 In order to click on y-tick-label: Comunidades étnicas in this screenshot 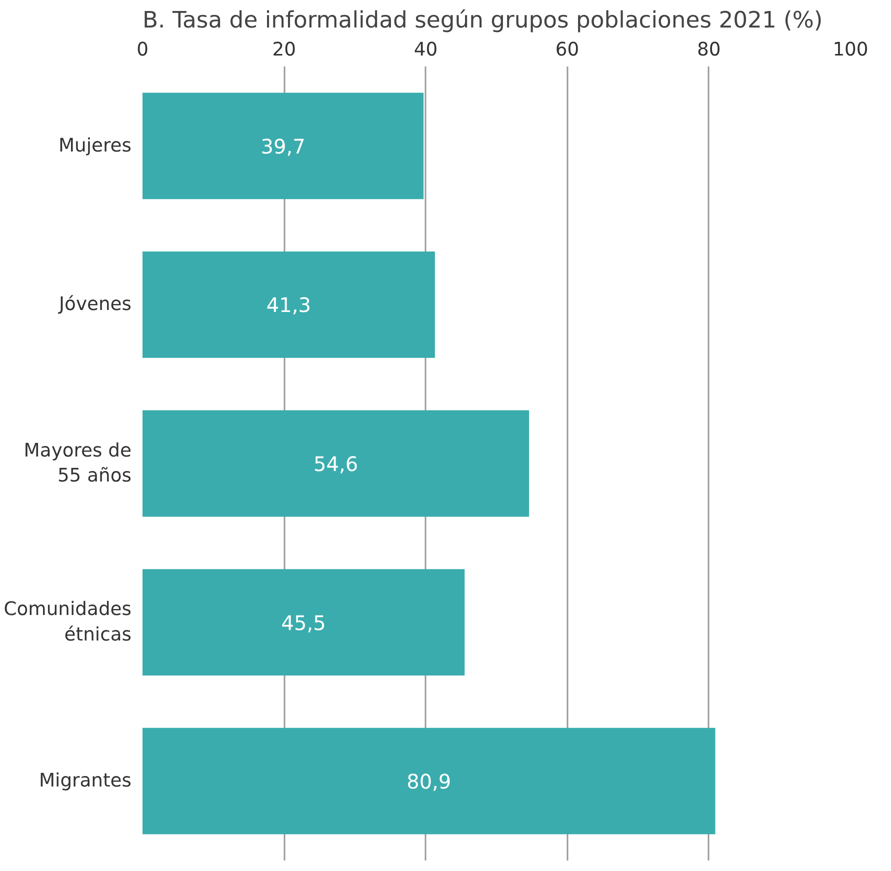, I will do `click(68, 622)`.